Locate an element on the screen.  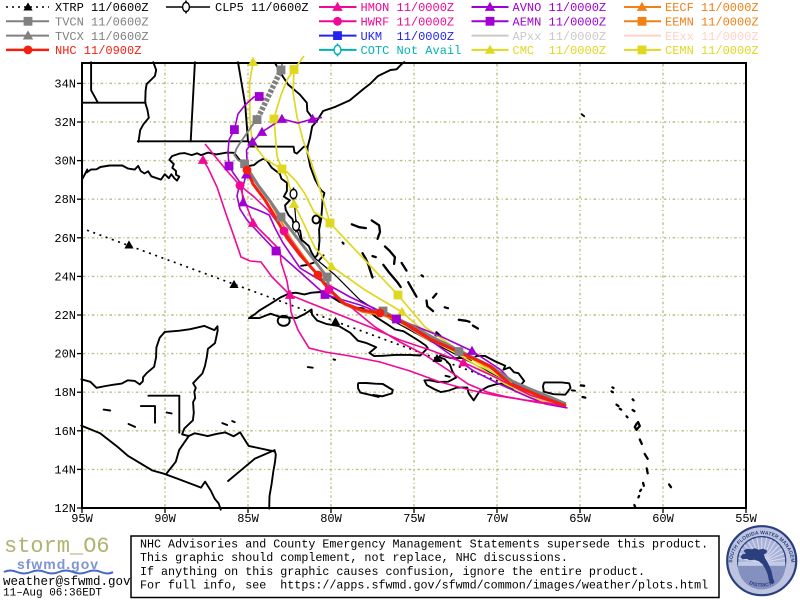
svg-text: 80W is located at coordinates (331, 519).